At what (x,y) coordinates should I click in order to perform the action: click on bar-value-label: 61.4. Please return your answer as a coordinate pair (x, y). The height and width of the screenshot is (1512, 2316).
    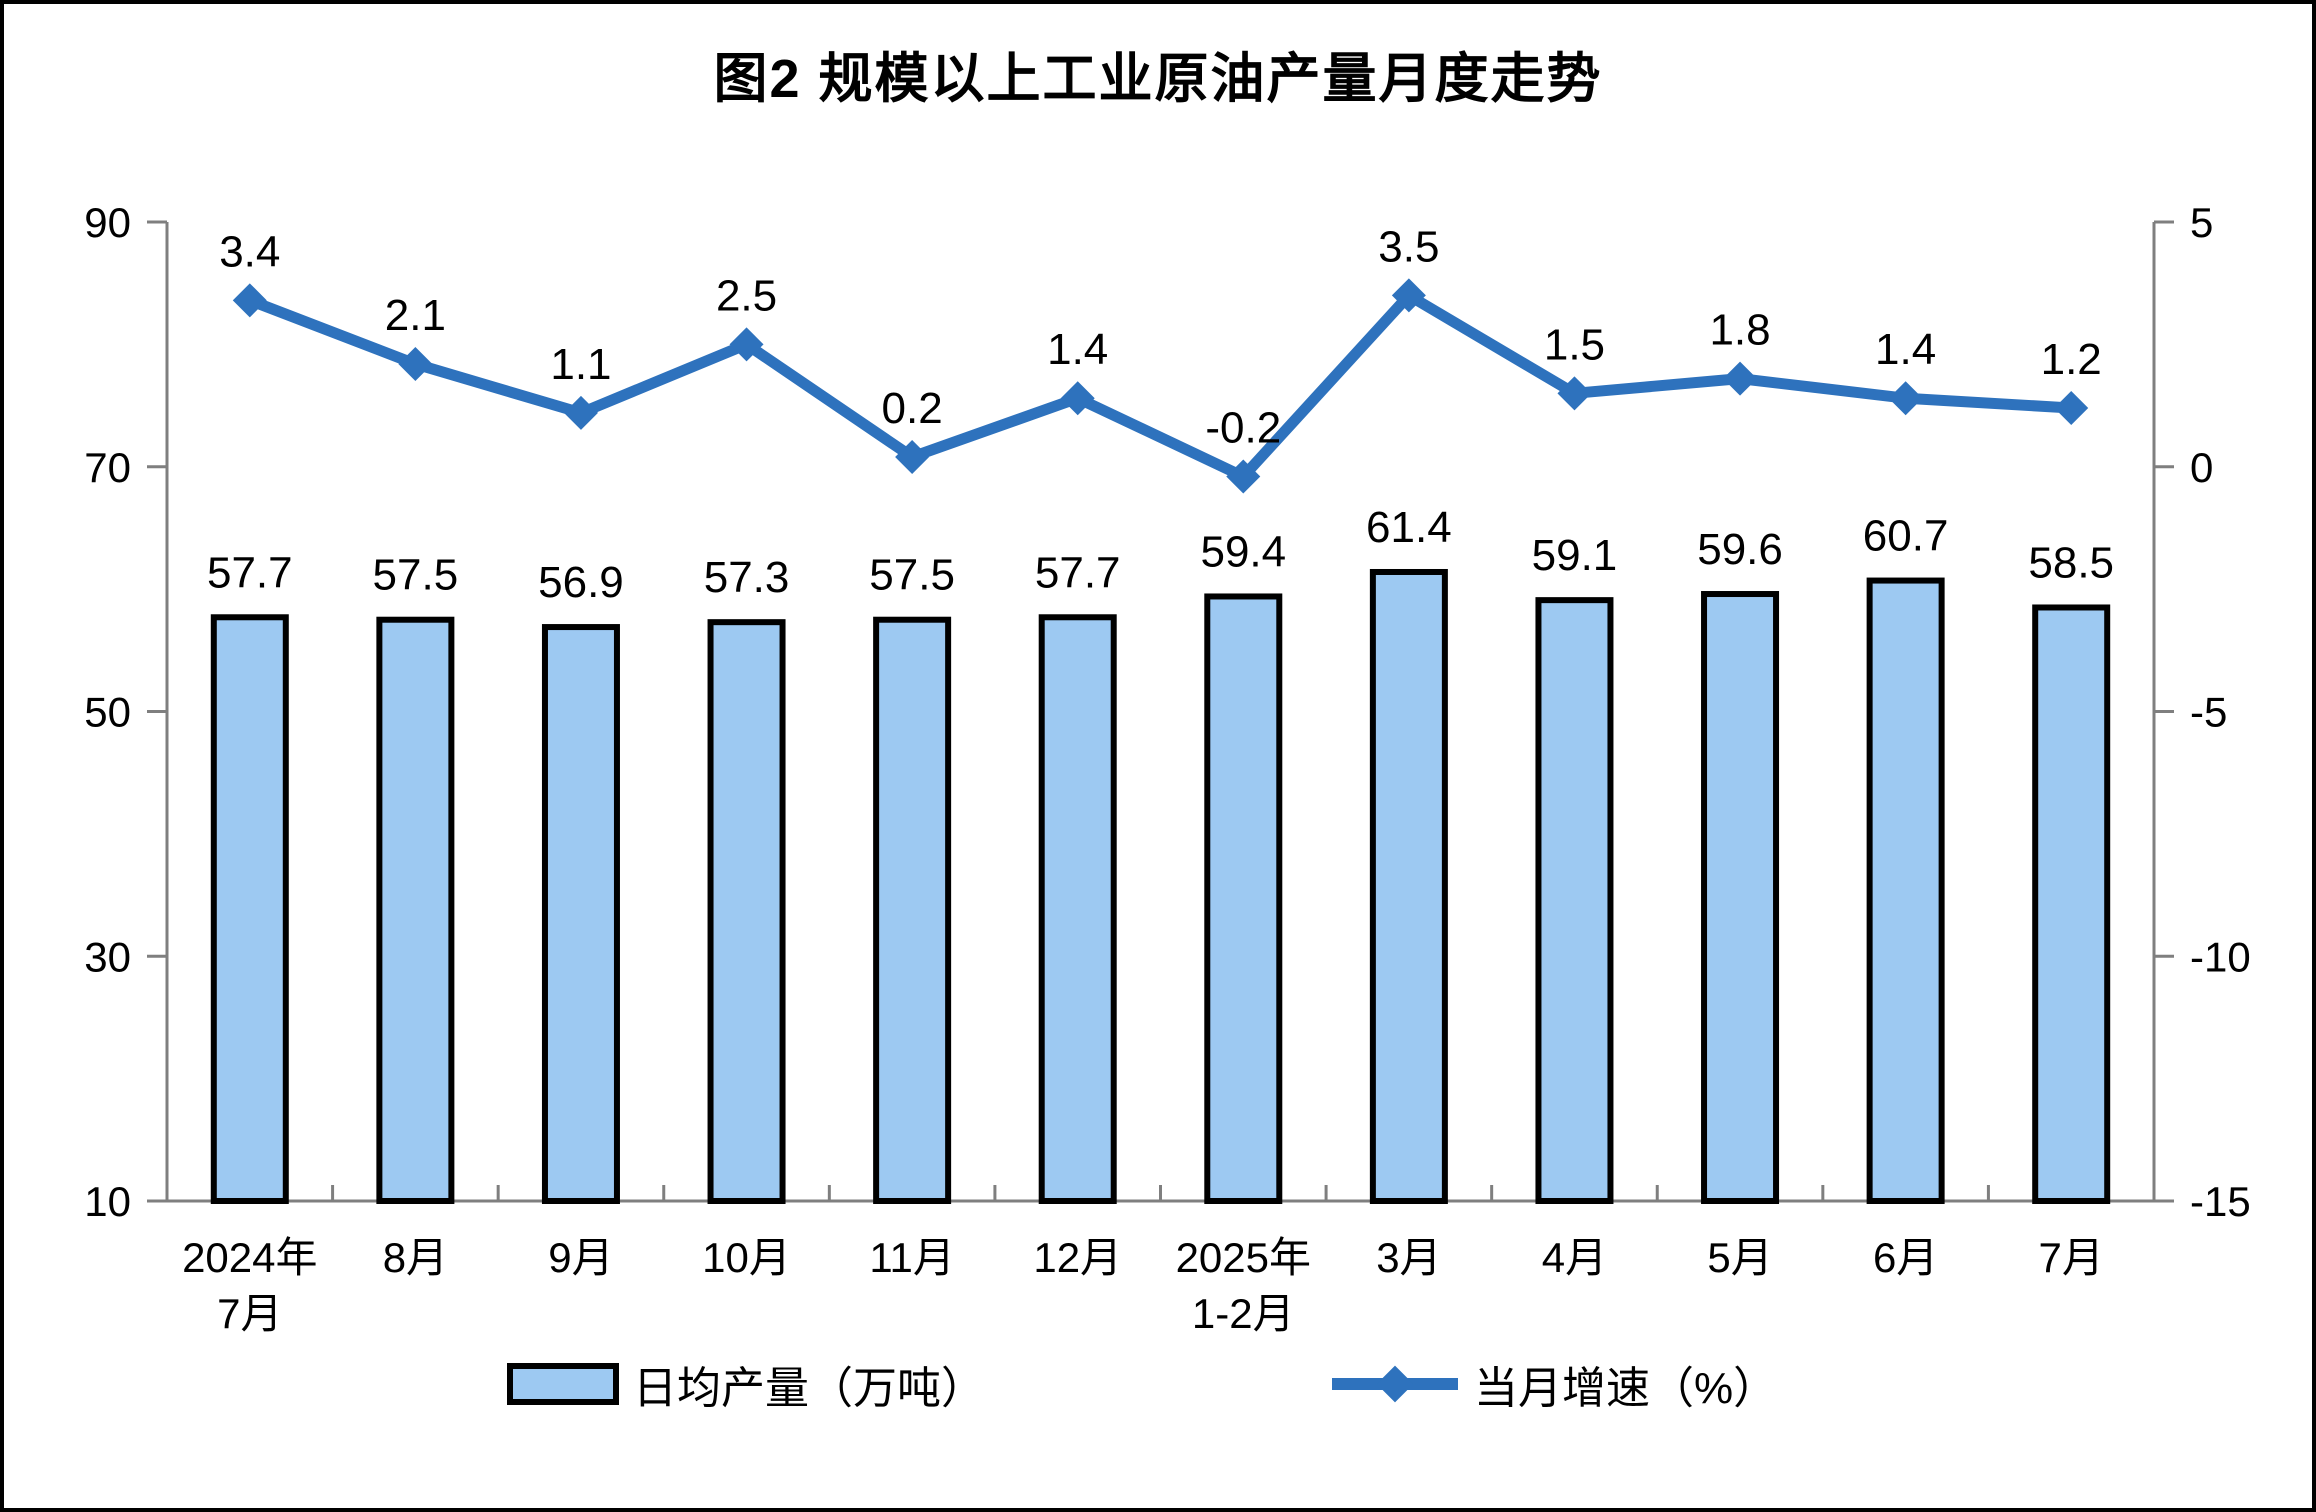
    Looking at the image, I should click on (1409, 527).